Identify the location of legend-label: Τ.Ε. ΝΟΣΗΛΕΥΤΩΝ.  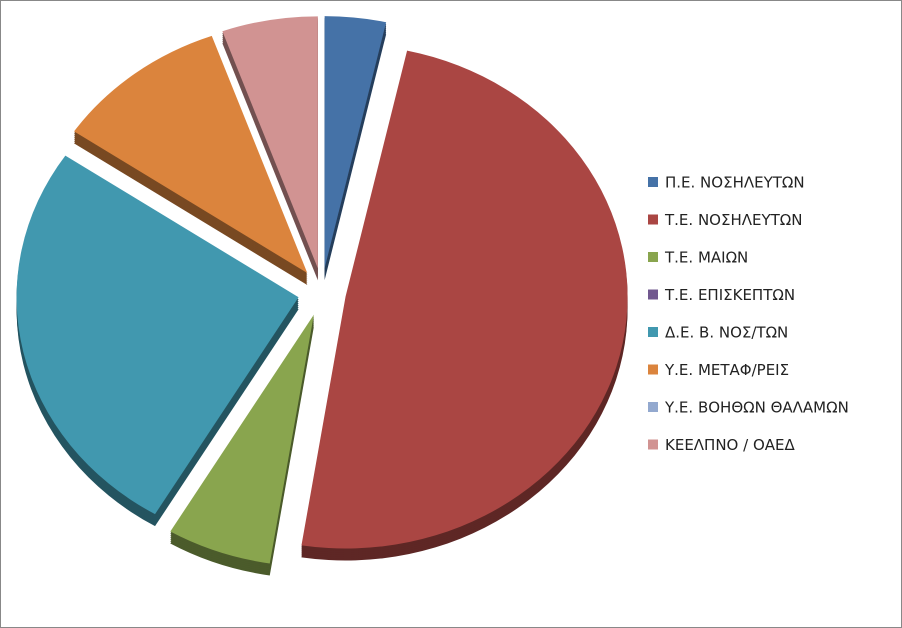
(733, 220).